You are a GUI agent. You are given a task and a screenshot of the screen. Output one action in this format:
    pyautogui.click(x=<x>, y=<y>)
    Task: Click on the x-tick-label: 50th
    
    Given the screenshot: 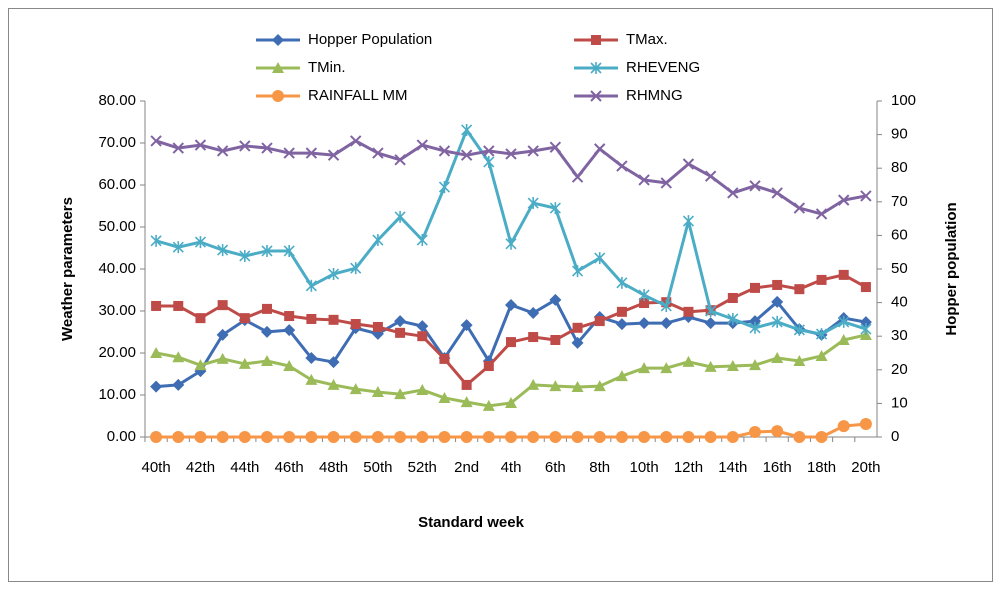 What is the action you would take?
    pyautogui.click(x=377, y=467)
    